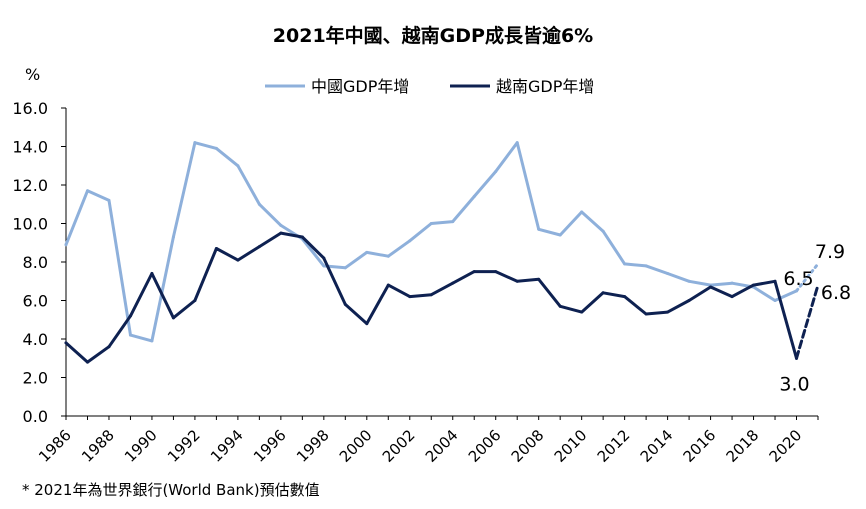 This screenshot has width=866, height=509. Describe the element at coordinates (830, 252) in the screenshot. I see `label-china-2021: 7.9` at that location.